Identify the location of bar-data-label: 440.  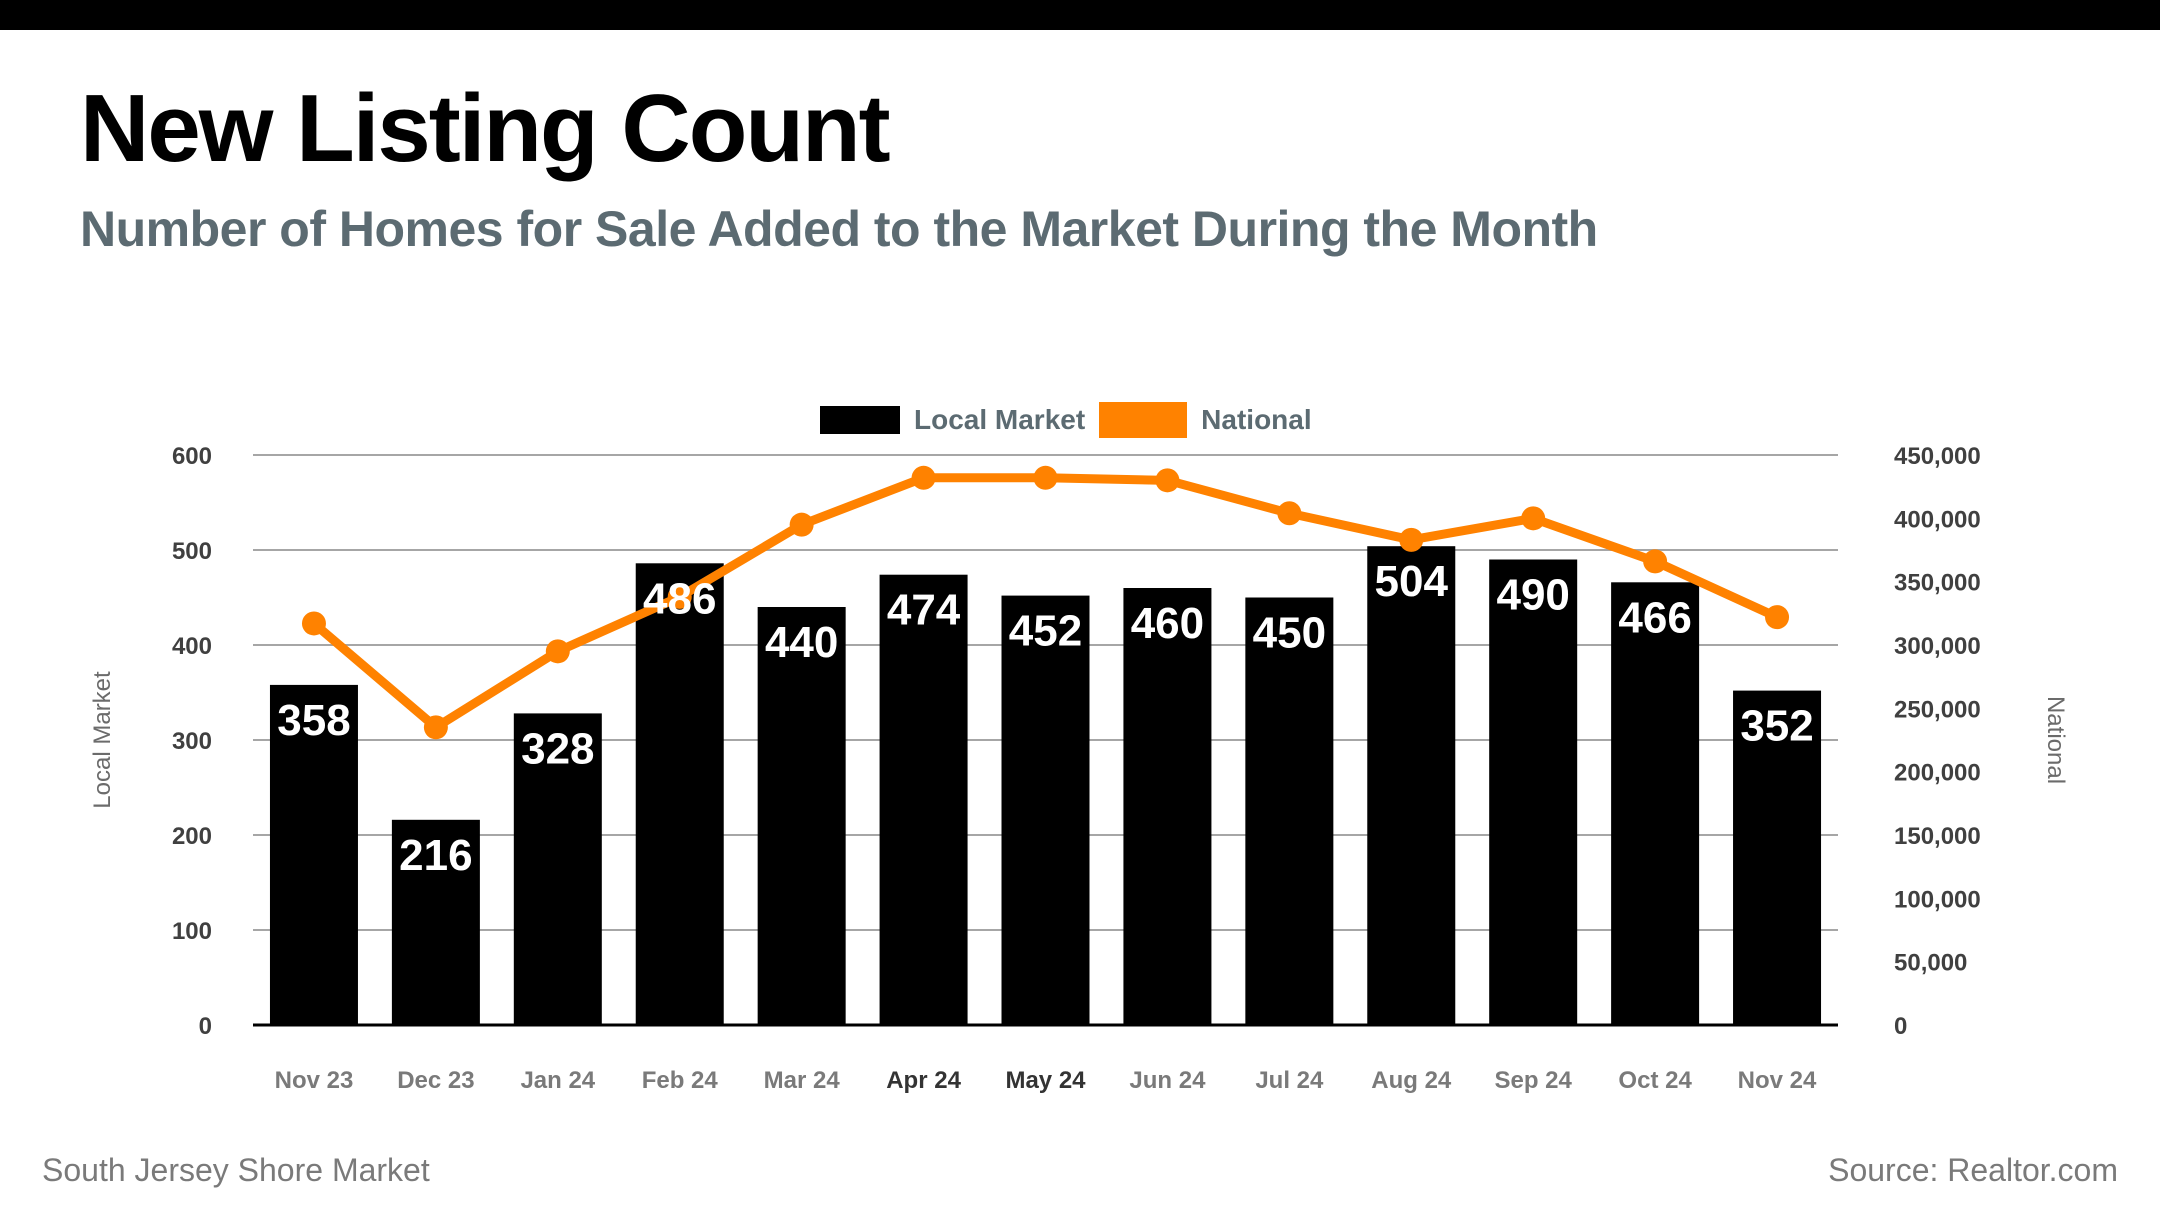
(801, 642).